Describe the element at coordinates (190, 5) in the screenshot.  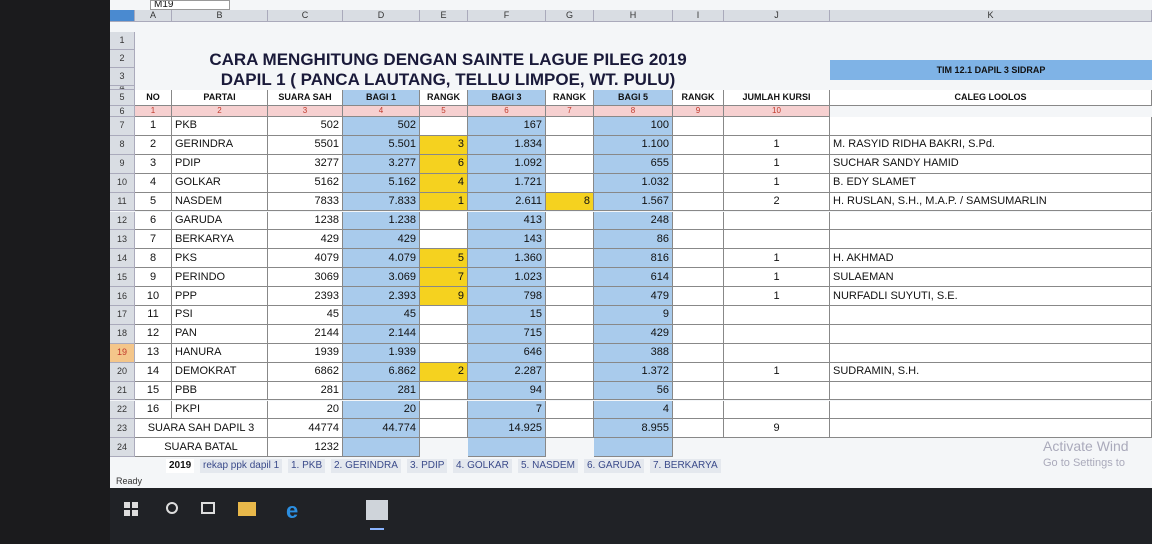
I see `name-box: M19` at that location.